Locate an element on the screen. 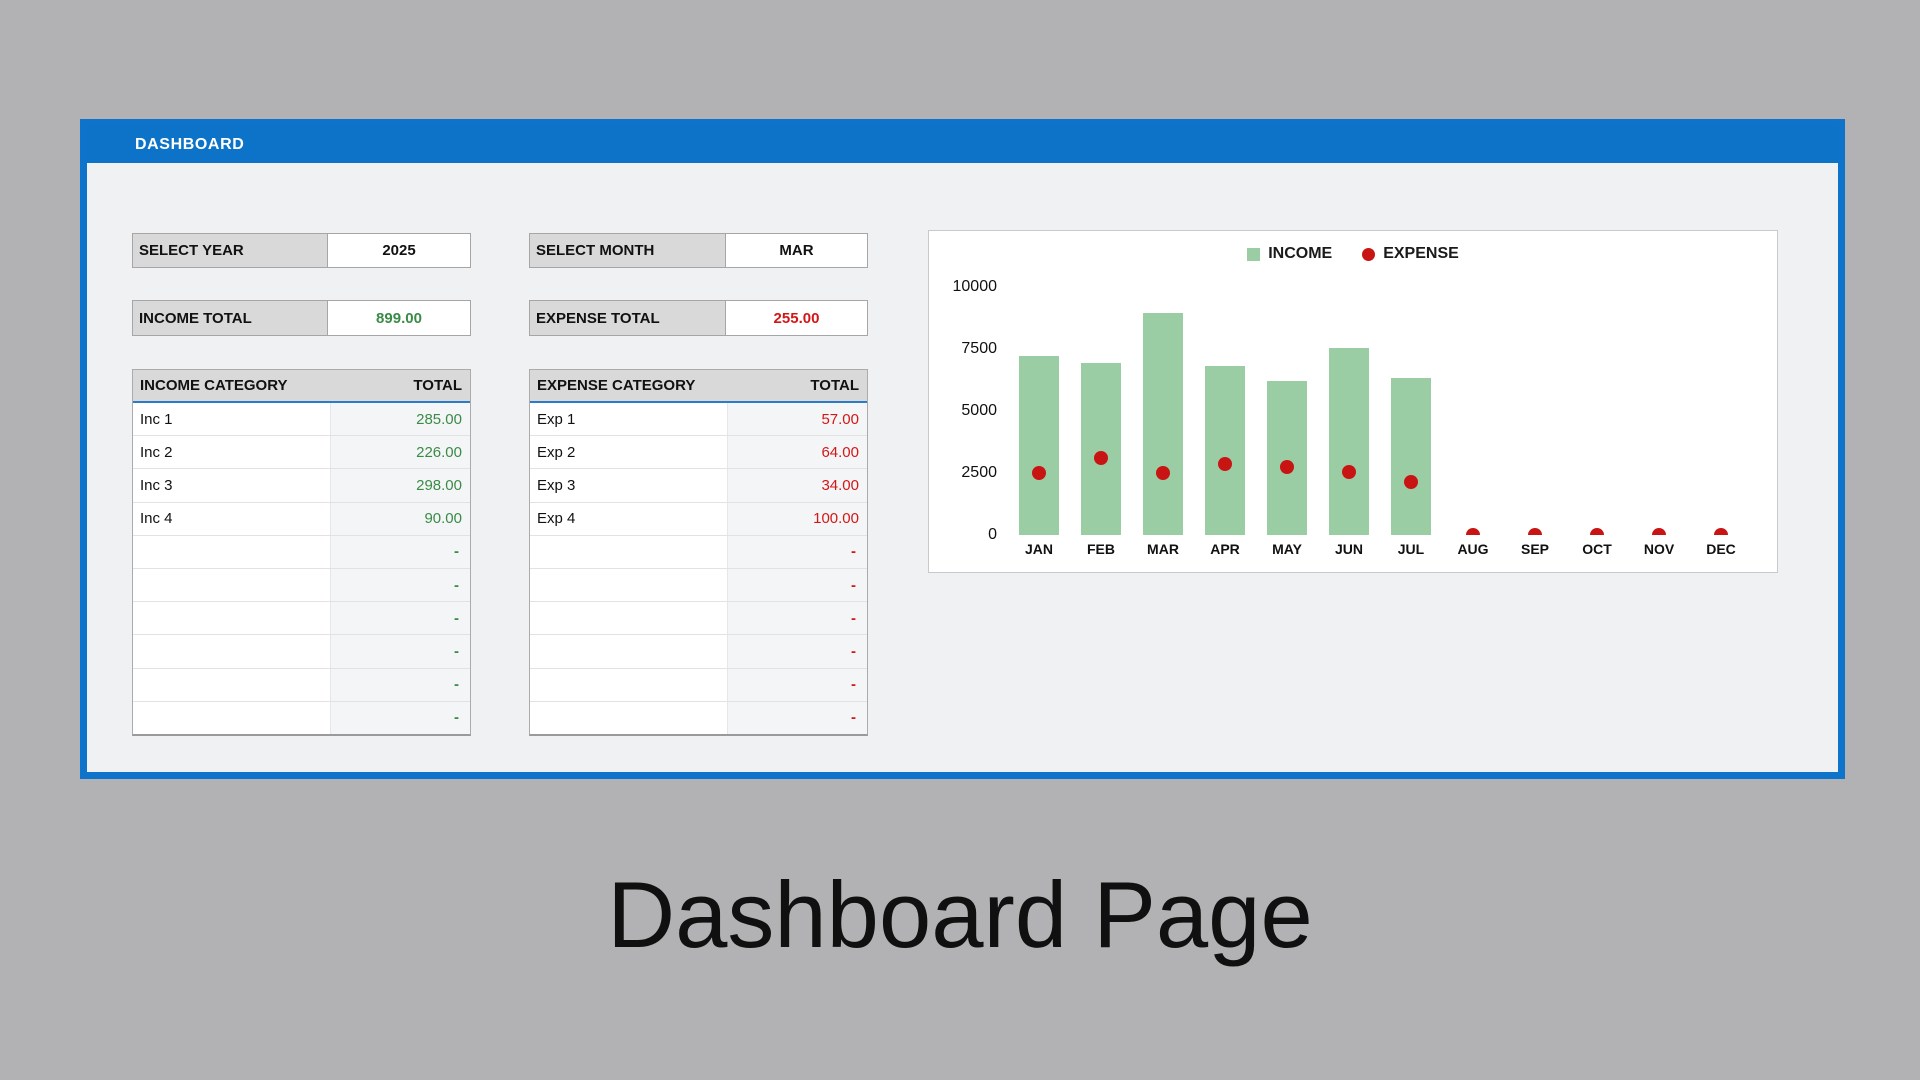 The height and width of the screenshot is (1080, 1920). legend-income-label: INCOME is located at coordinates (1300, 253).